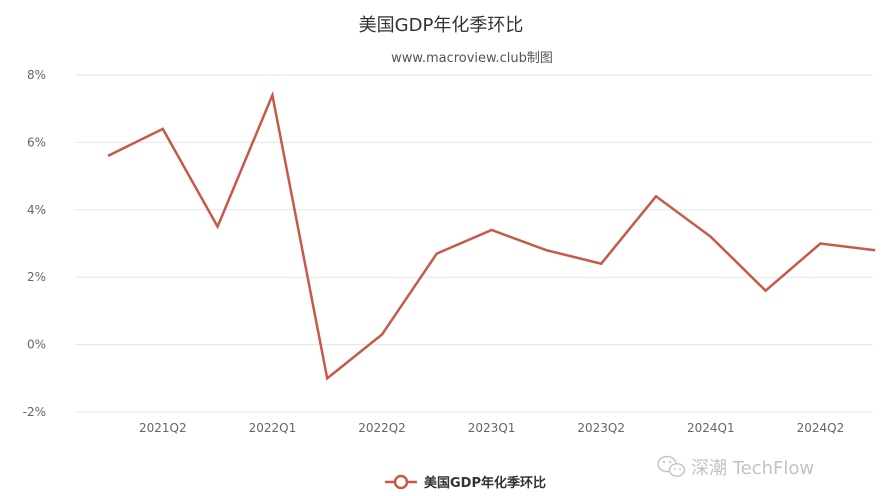  What do you see at coordinates (485, 483) in the screenshot?
I see `legend-label: 美国GDP年化季环比` at bounding box center [485, 483].